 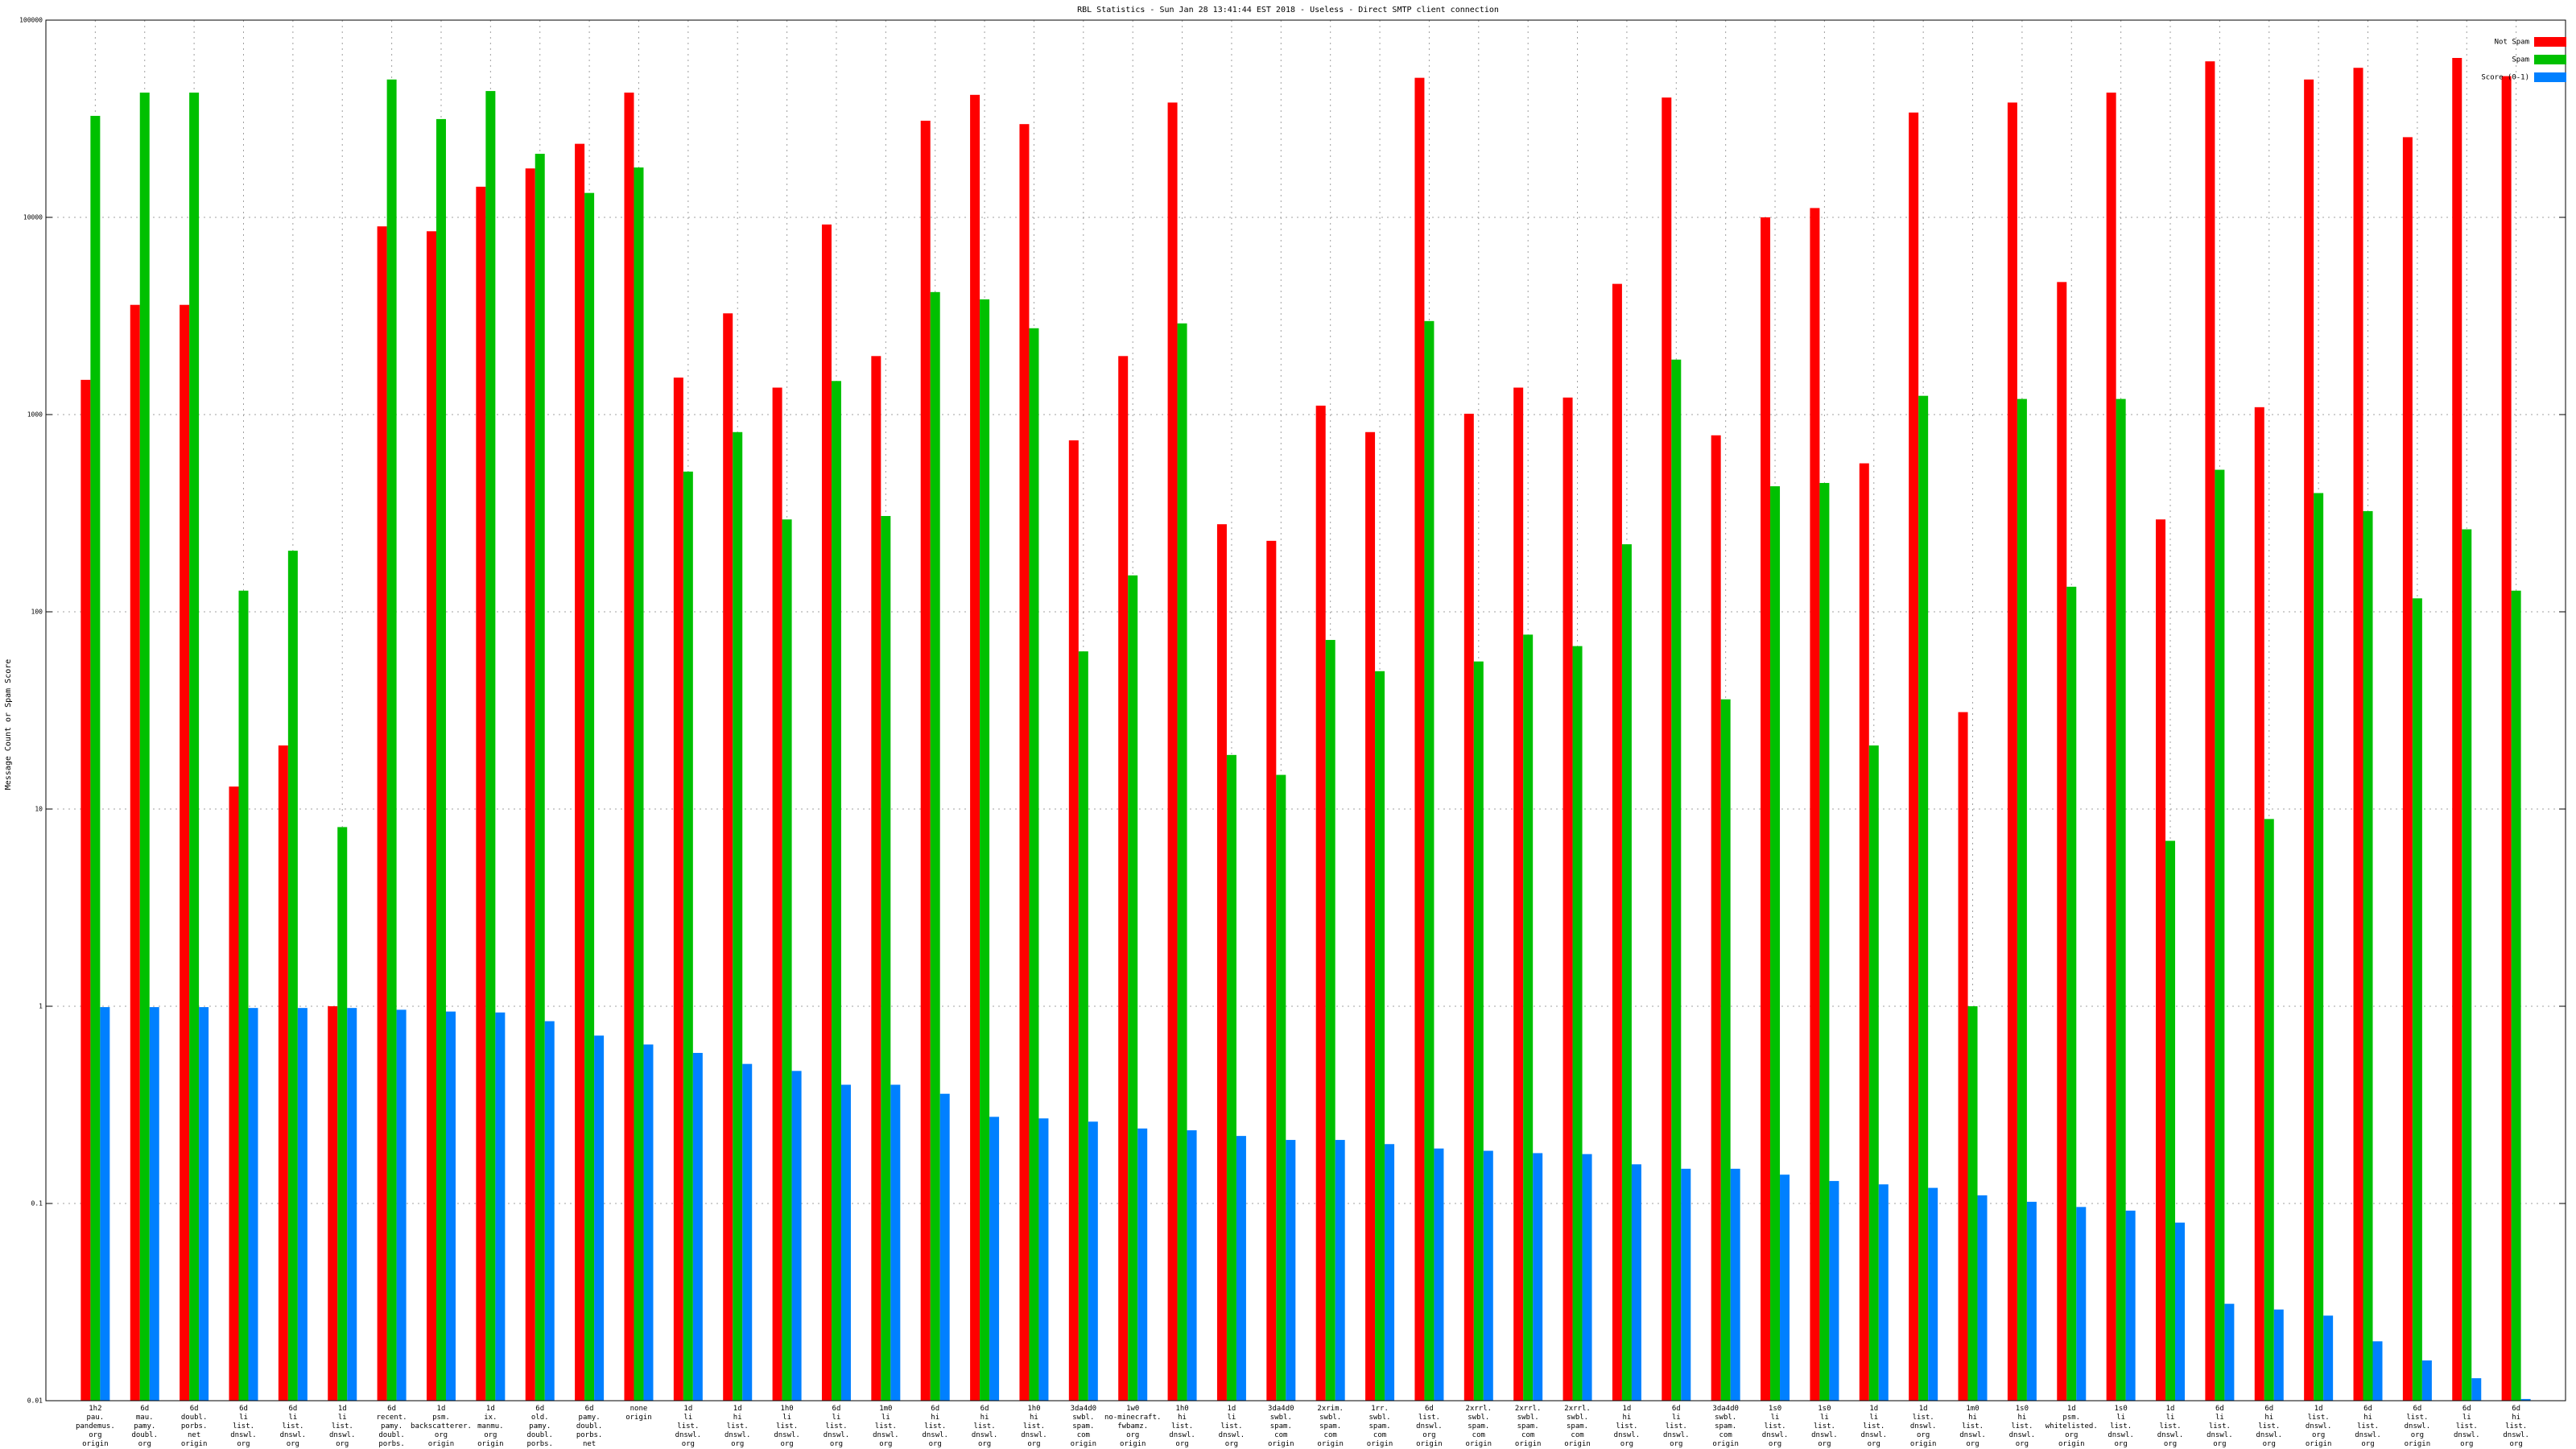 What do you see at coordinates (37, 612) in the screenshot?
I see `y-tick-label: 100` at bounding box center [37, 612].